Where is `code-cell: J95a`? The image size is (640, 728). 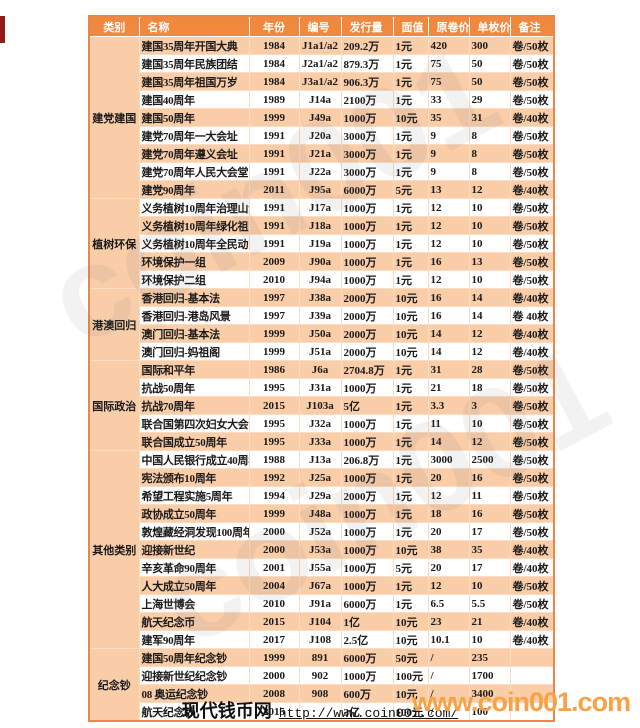
code-cell: J95a is located at coordinates (320, 189).